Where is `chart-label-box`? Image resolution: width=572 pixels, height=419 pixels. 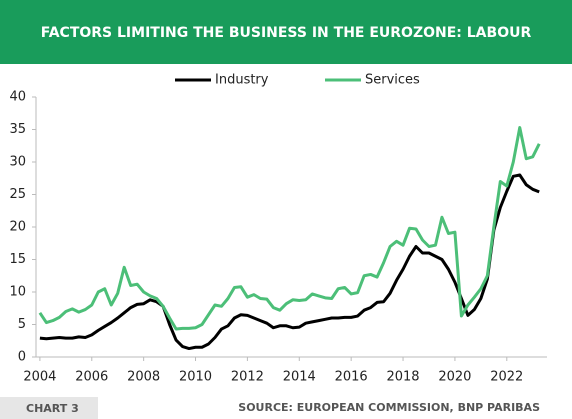 chart-label-box is located at coordinates (49, 408).